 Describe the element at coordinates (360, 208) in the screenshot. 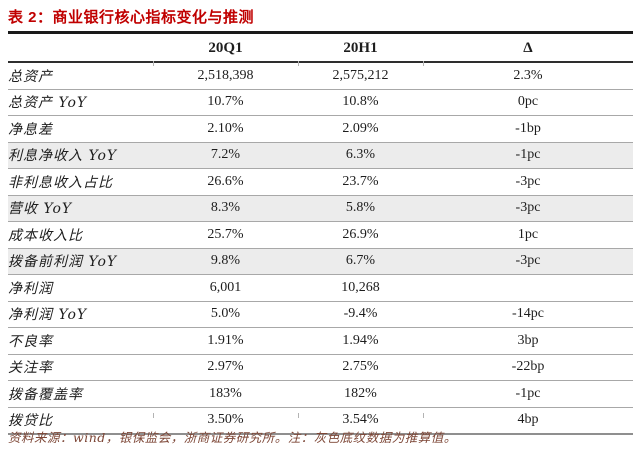

I see `cell-20h1: 5.8%` at that location.